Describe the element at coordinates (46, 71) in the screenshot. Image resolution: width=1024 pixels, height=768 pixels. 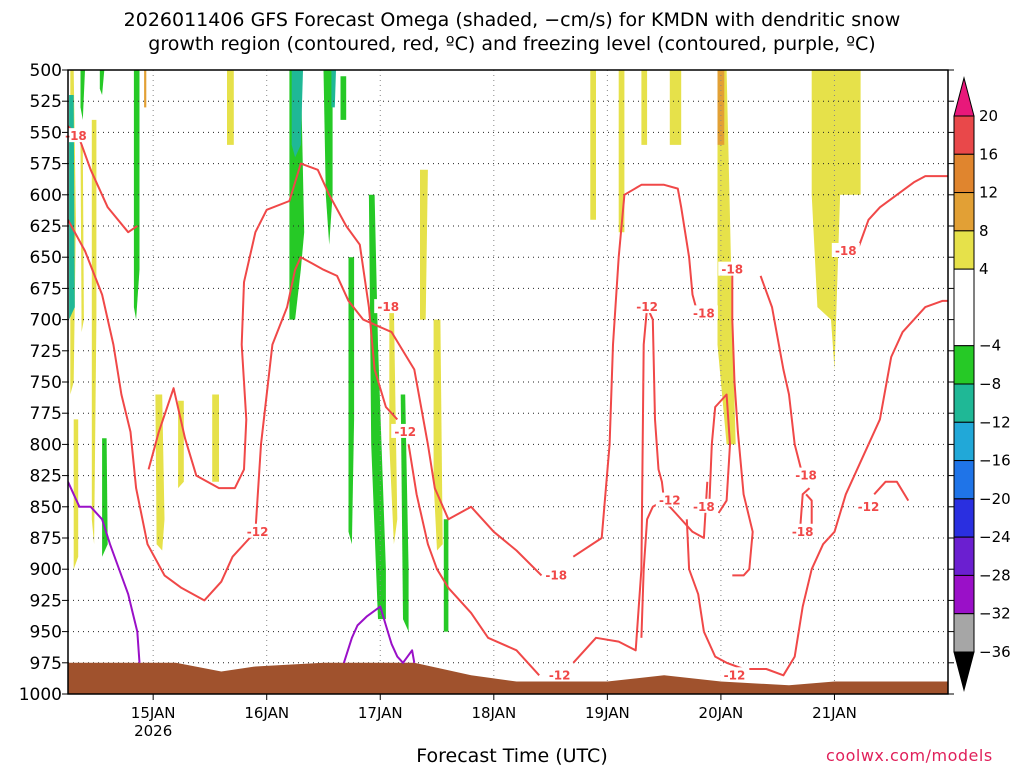
I see `y-tick-label-500: 500` at that location.